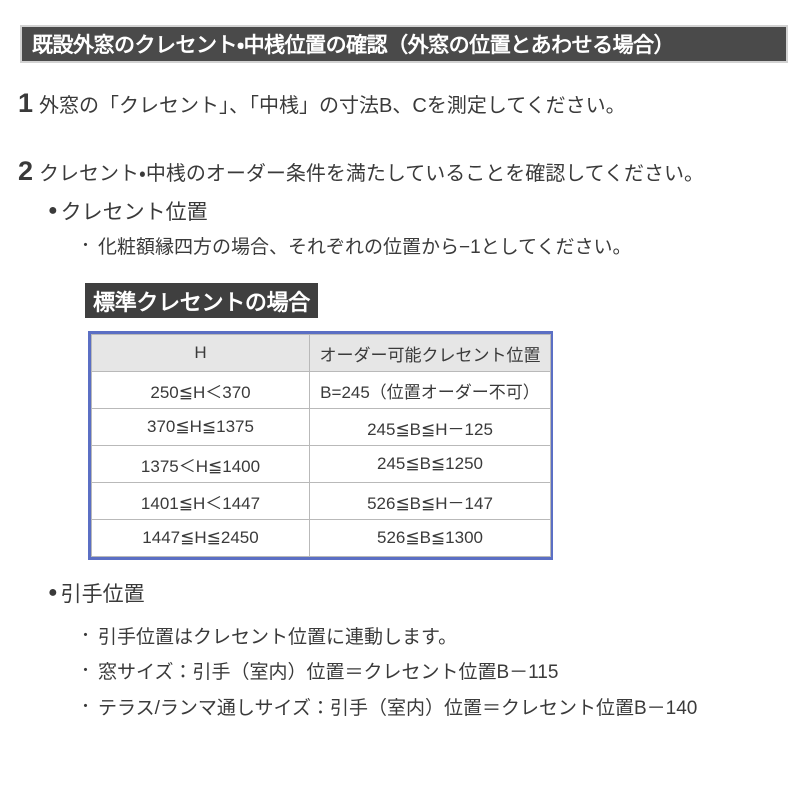 The image size is (800, 800). Describe the element at coordinates (430, 464) in the screenshot. I see `cell-crescent-position: 245≦B≦1250` at that location.